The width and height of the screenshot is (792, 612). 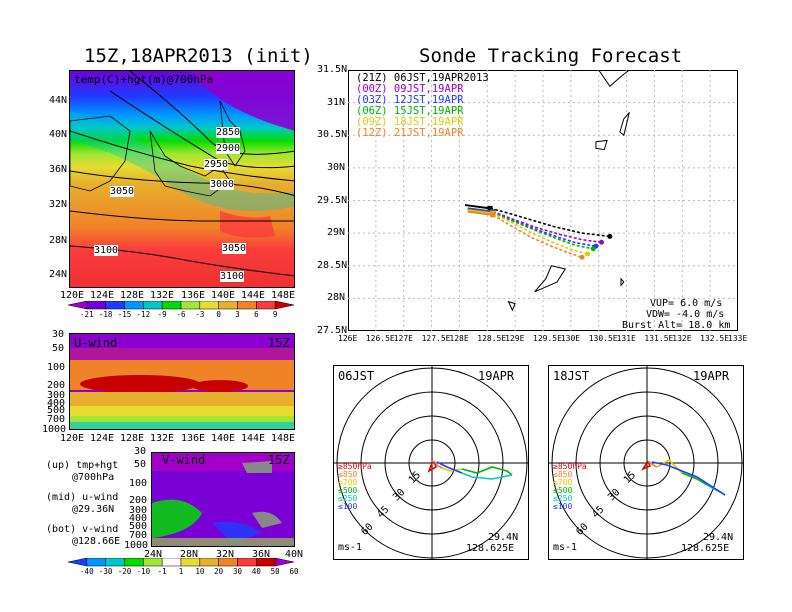 I want to click on v-wind-field, so click(x=223, y=499).